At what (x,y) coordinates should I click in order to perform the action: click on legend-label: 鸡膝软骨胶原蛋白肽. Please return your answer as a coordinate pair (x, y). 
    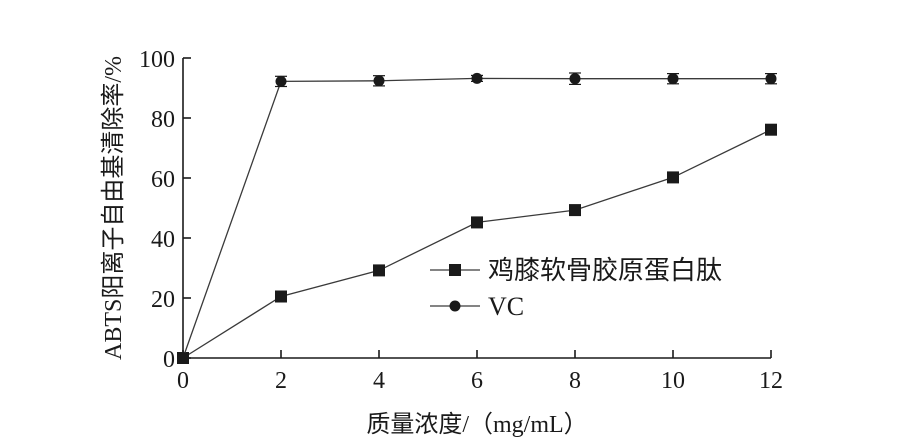
    Looking at the image, I should click on (605, 270).